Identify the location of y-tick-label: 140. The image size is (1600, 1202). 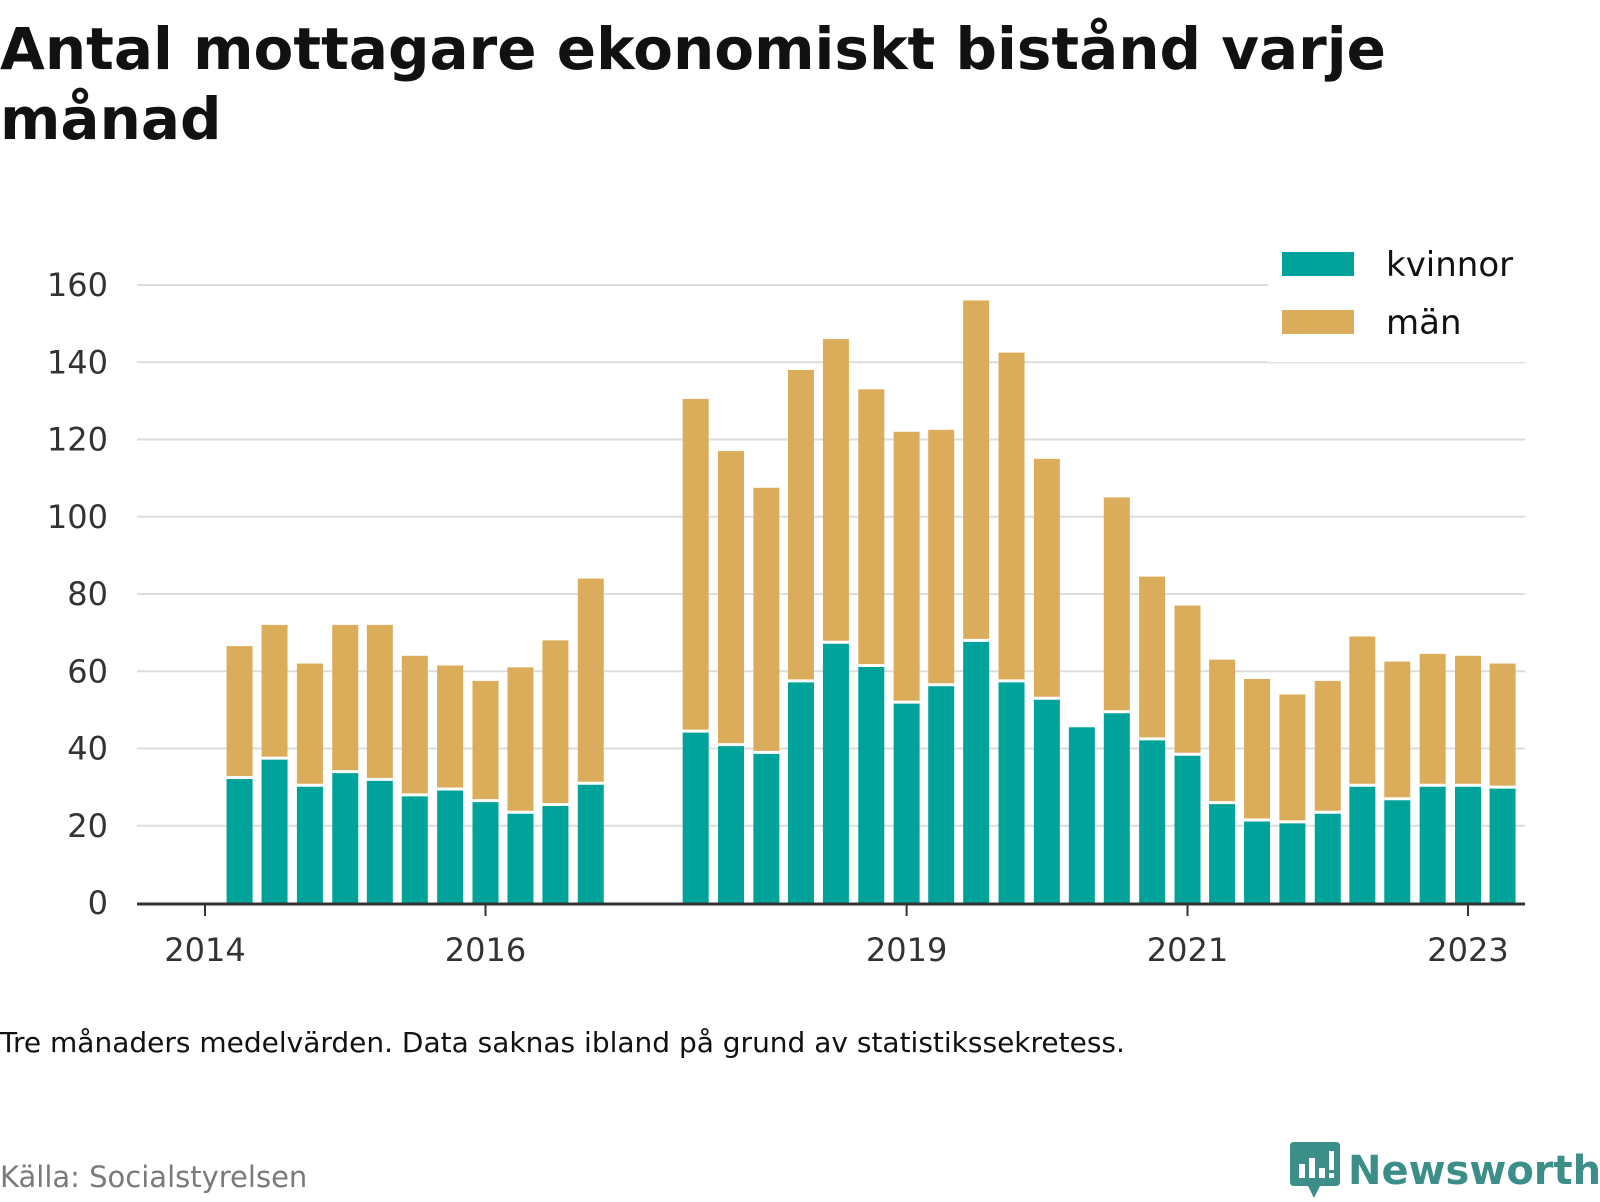
(77, 362).